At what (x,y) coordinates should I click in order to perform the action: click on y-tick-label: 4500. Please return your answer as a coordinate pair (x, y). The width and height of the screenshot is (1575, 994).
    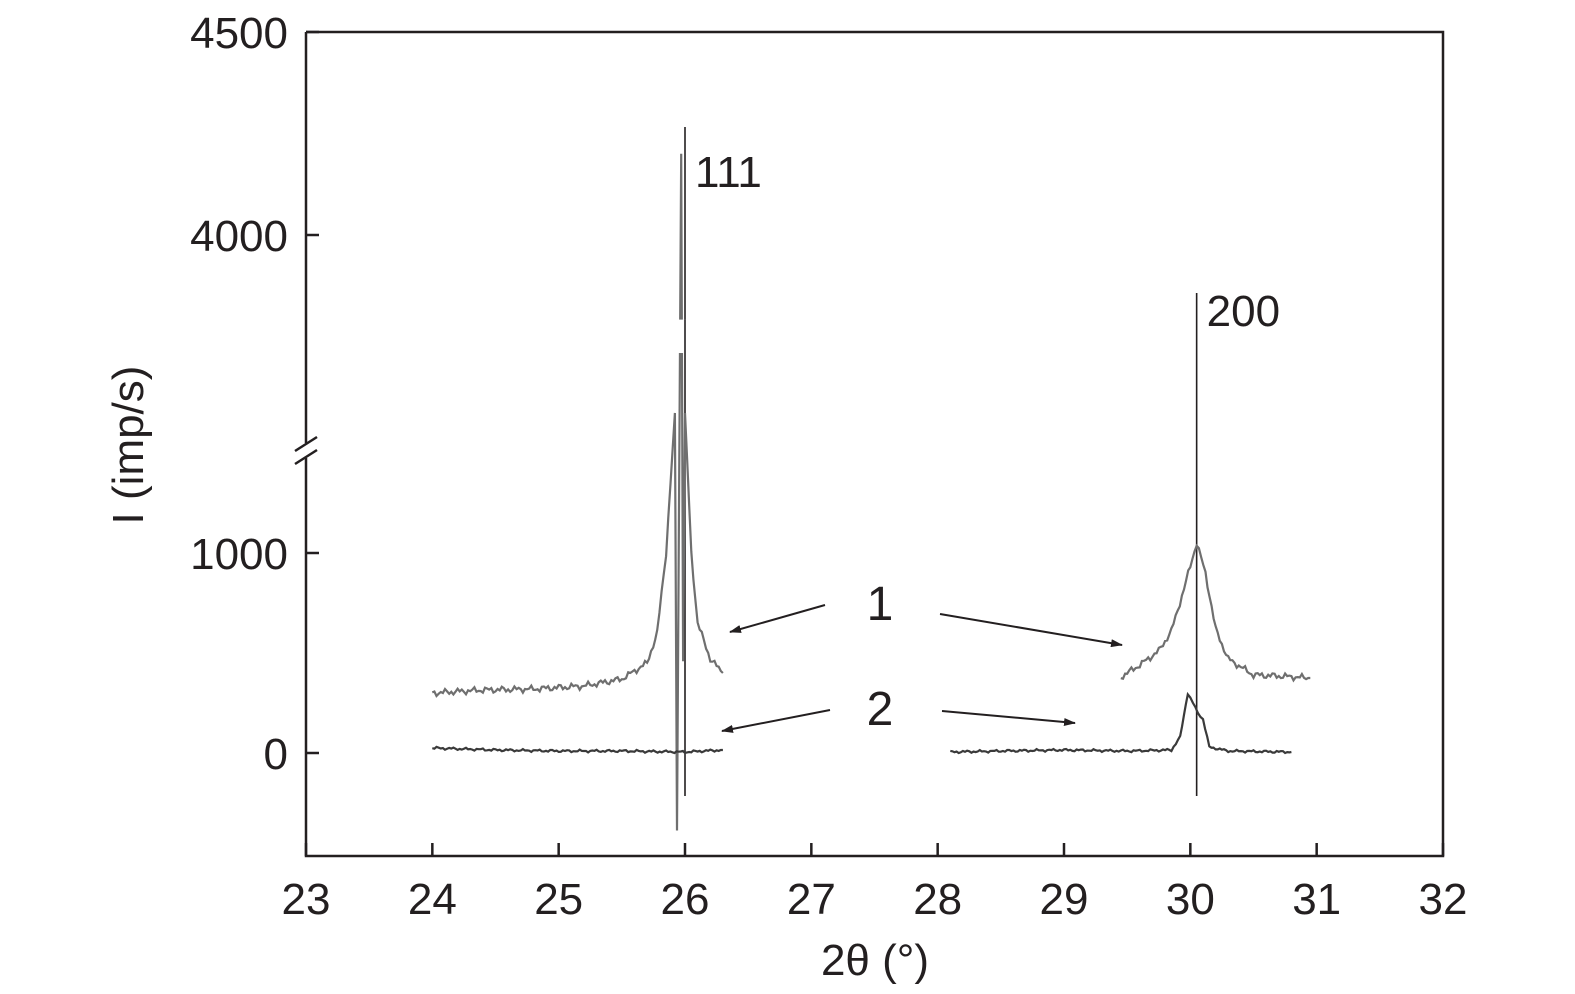
    Looking at the image, I should click on (239, 33).